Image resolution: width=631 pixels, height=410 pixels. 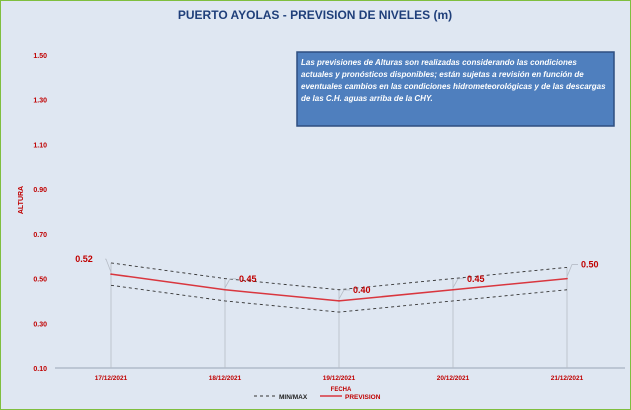 What do you see at coordinates (362, 290) in the screenshot?
I see `data-label: 0.40` at bounding box center [362, 290].